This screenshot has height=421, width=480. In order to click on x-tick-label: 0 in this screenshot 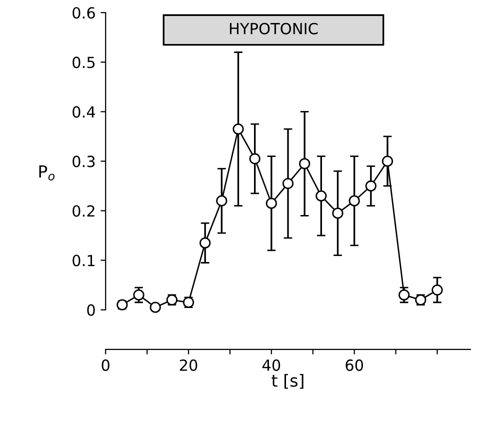, I will do `click(106, 365)`.